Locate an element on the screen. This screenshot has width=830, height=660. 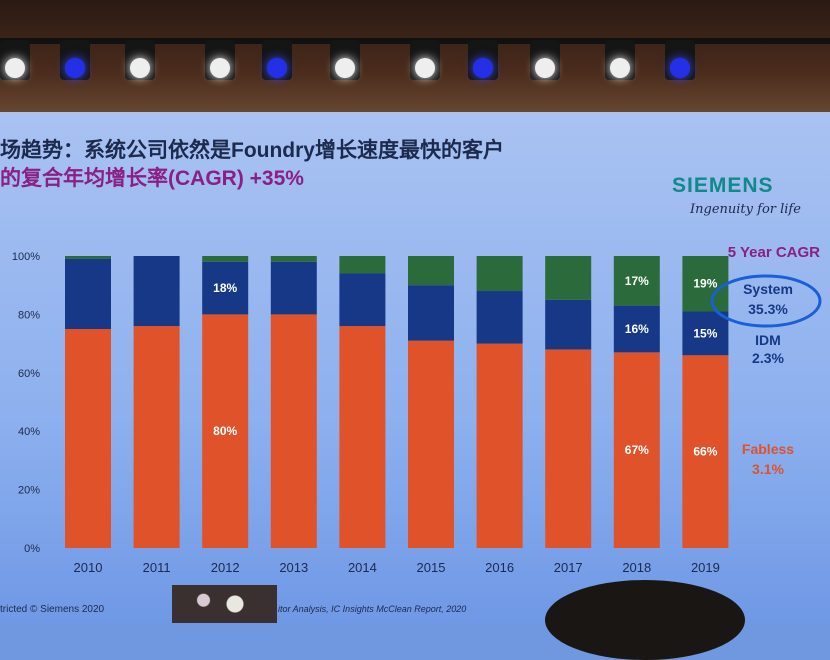
bar-segment-fabless-2018 is located at coordinates (636, 450).